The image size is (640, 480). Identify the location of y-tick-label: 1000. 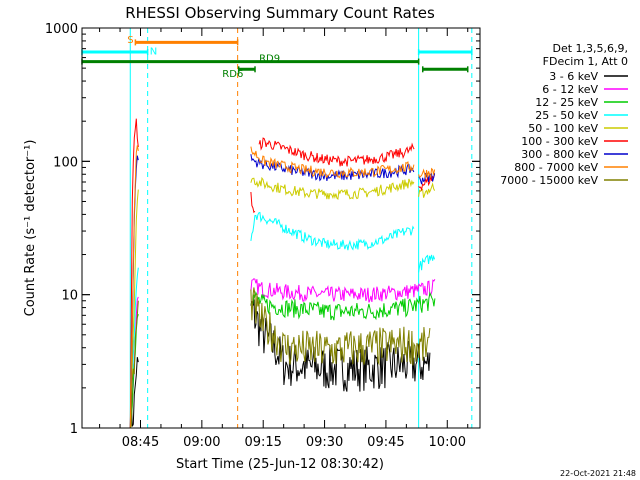
(61, 29).